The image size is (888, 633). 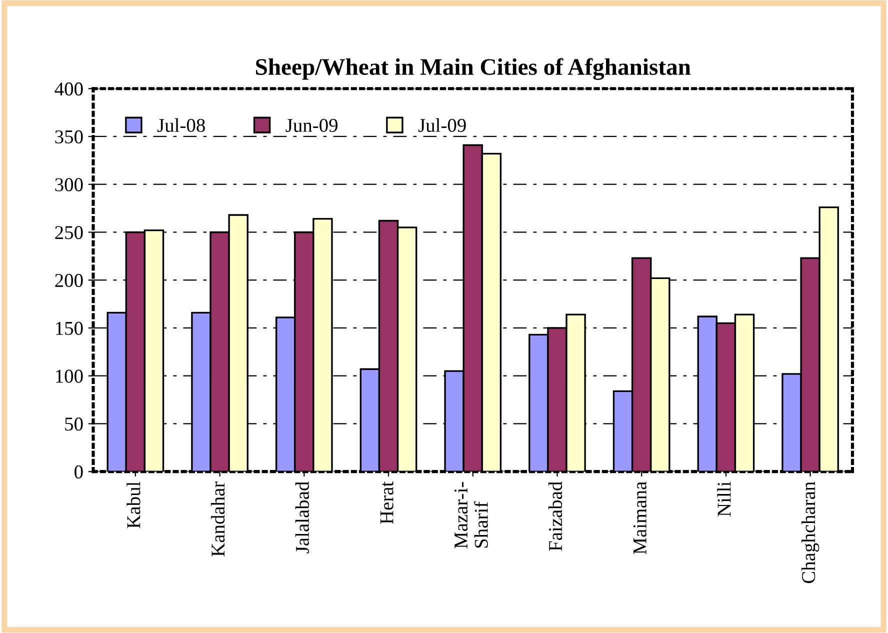 What do you see at coordinates (639, 518) in the screenshot?
I see `x-tick-label: Maimana` at bounding box center [639, 518].